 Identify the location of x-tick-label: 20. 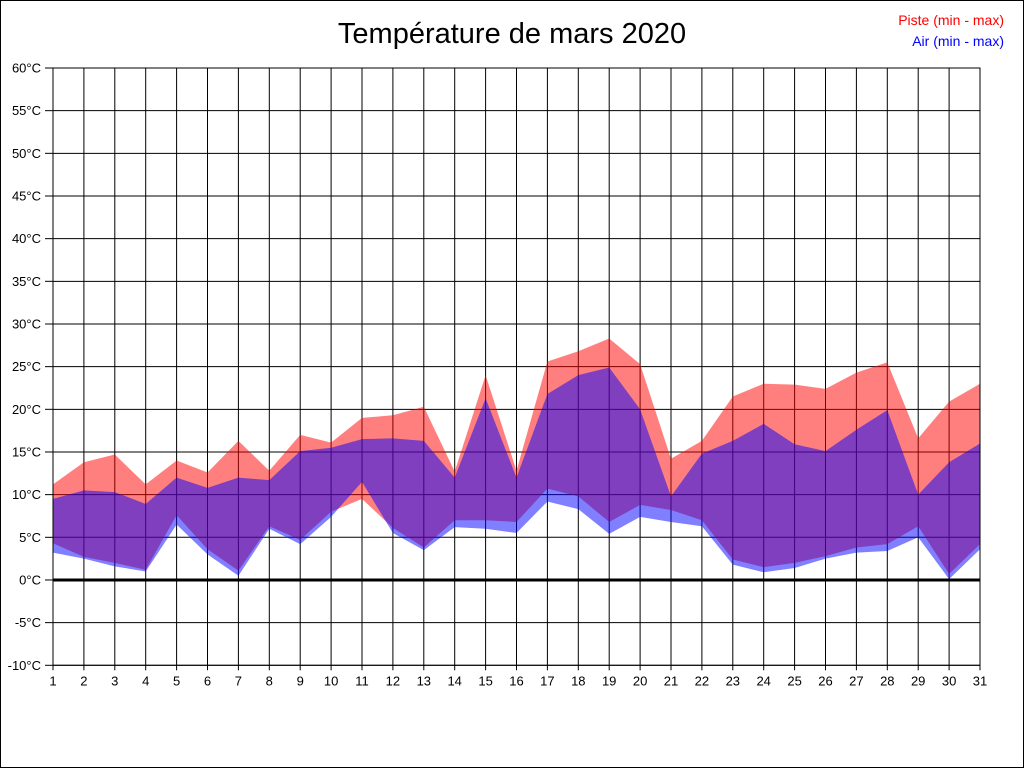
(640, 680).